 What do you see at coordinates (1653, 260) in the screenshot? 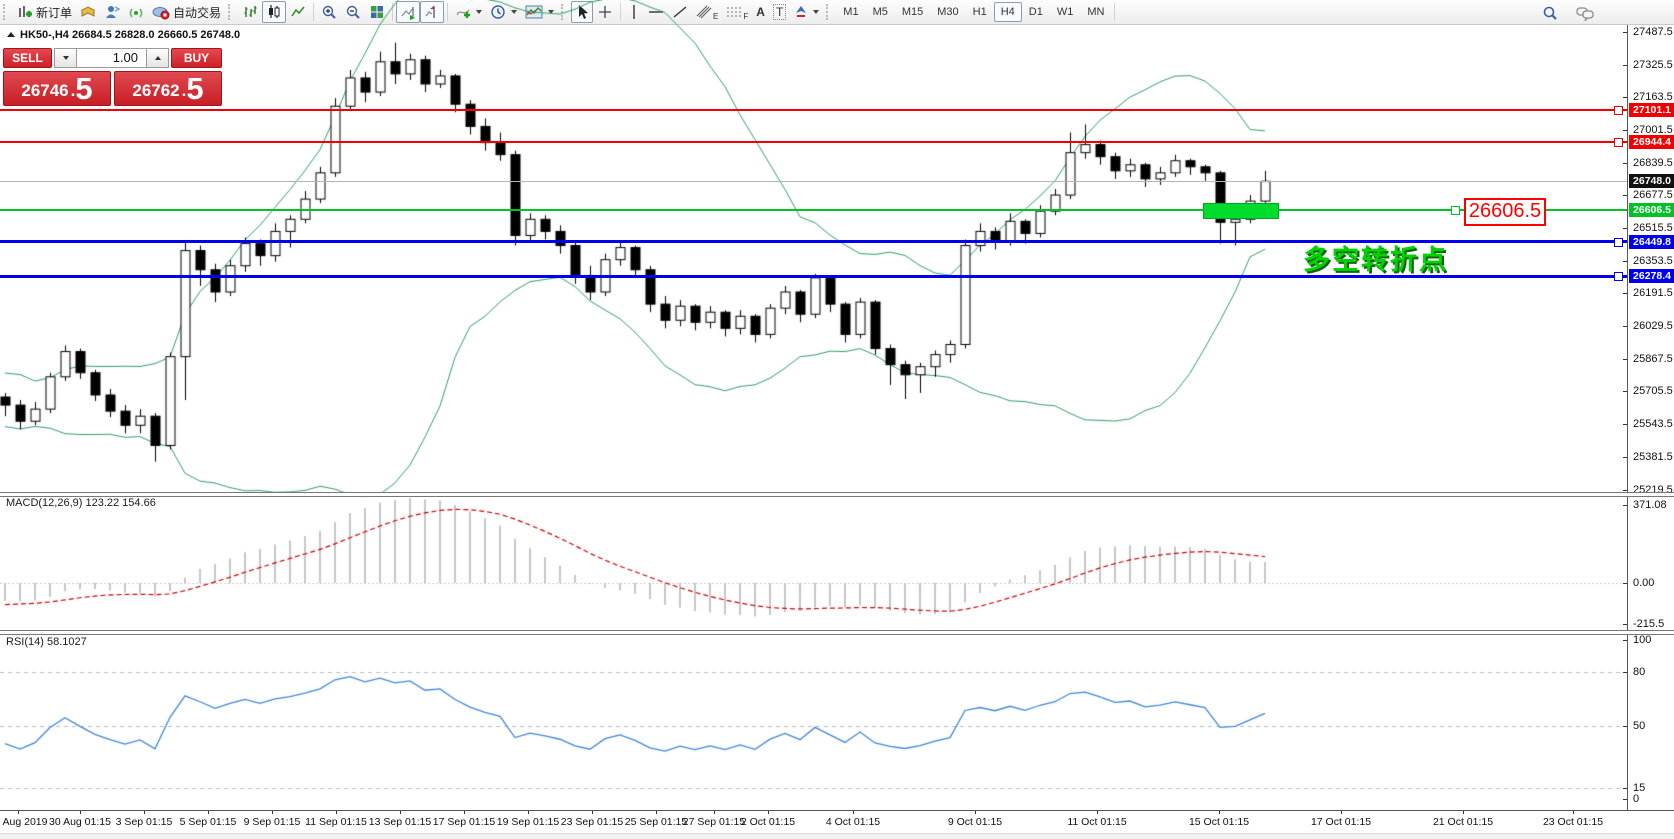
I see `price-axis-label: 26353.5` at bounding box center [1653, 260].